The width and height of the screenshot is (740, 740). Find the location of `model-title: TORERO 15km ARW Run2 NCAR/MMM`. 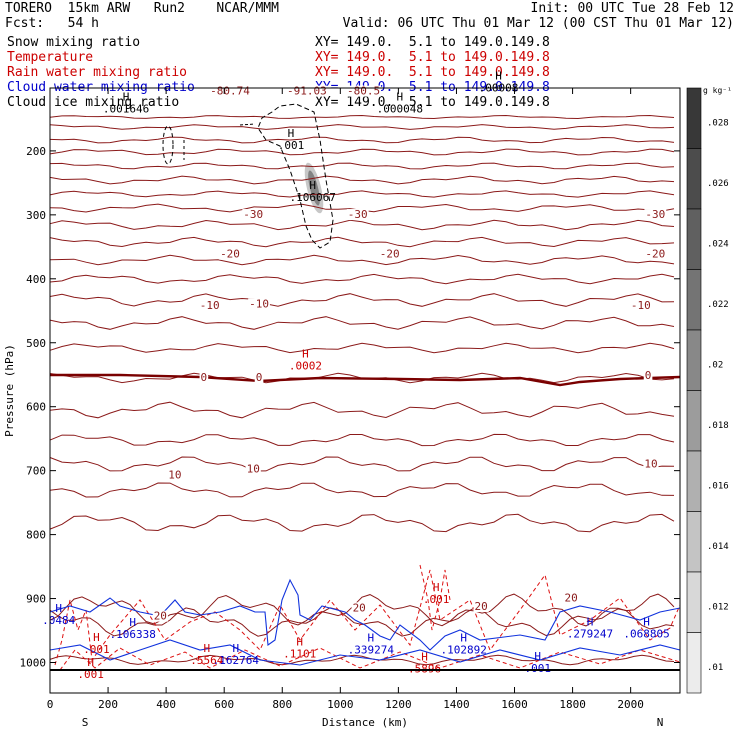

model-title: TORERO 15km ARW Run2 NCAR/MMM is located at coordinates (142, 8).